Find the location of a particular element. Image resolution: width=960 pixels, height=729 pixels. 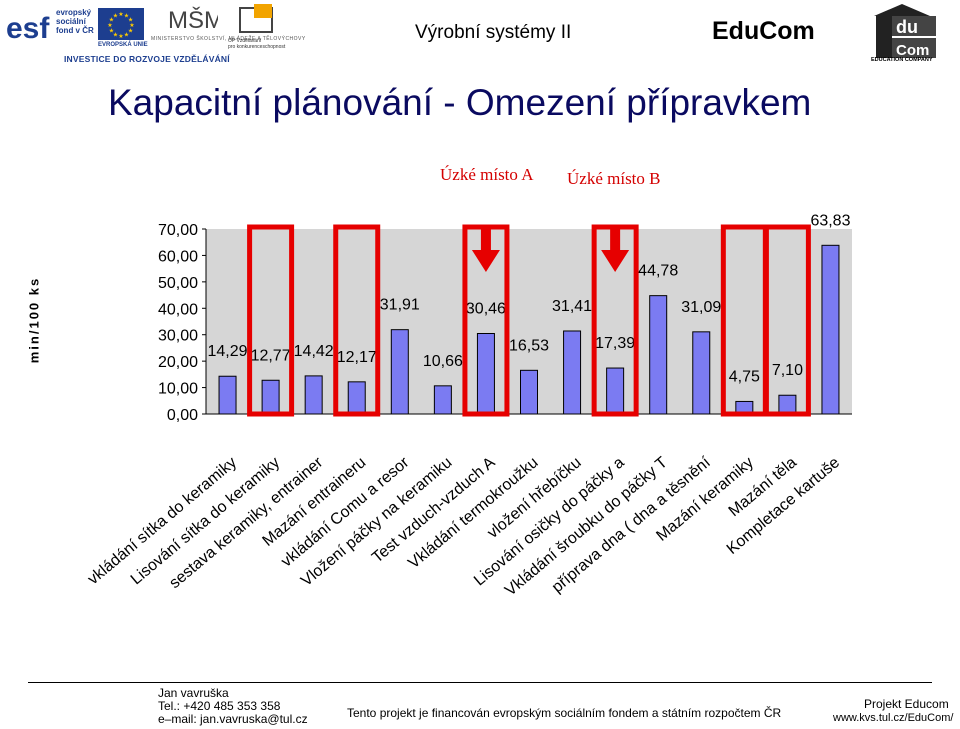

y-tick-label: 60,00 is located at coordinates (178, 256).